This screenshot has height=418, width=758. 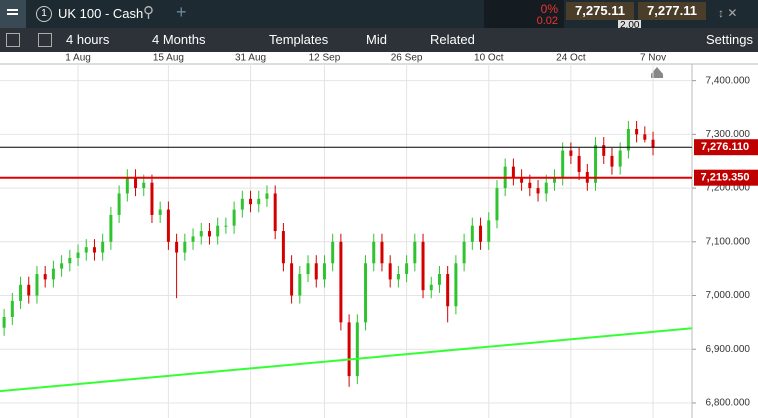 I want to click on date-axis-bg, so click(x=379, y=58).